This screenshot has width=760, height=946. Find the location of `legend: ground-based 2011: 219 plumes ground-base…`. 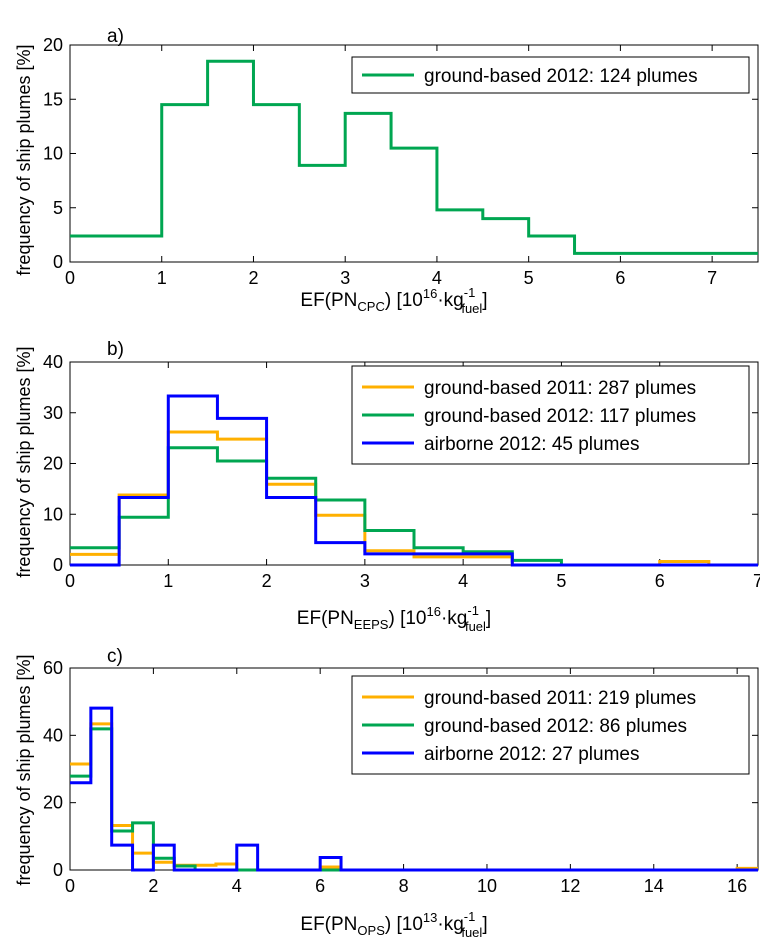

legend: ground-based 2011: 219 plumes ground-base… is located at coordinates (550, 725).